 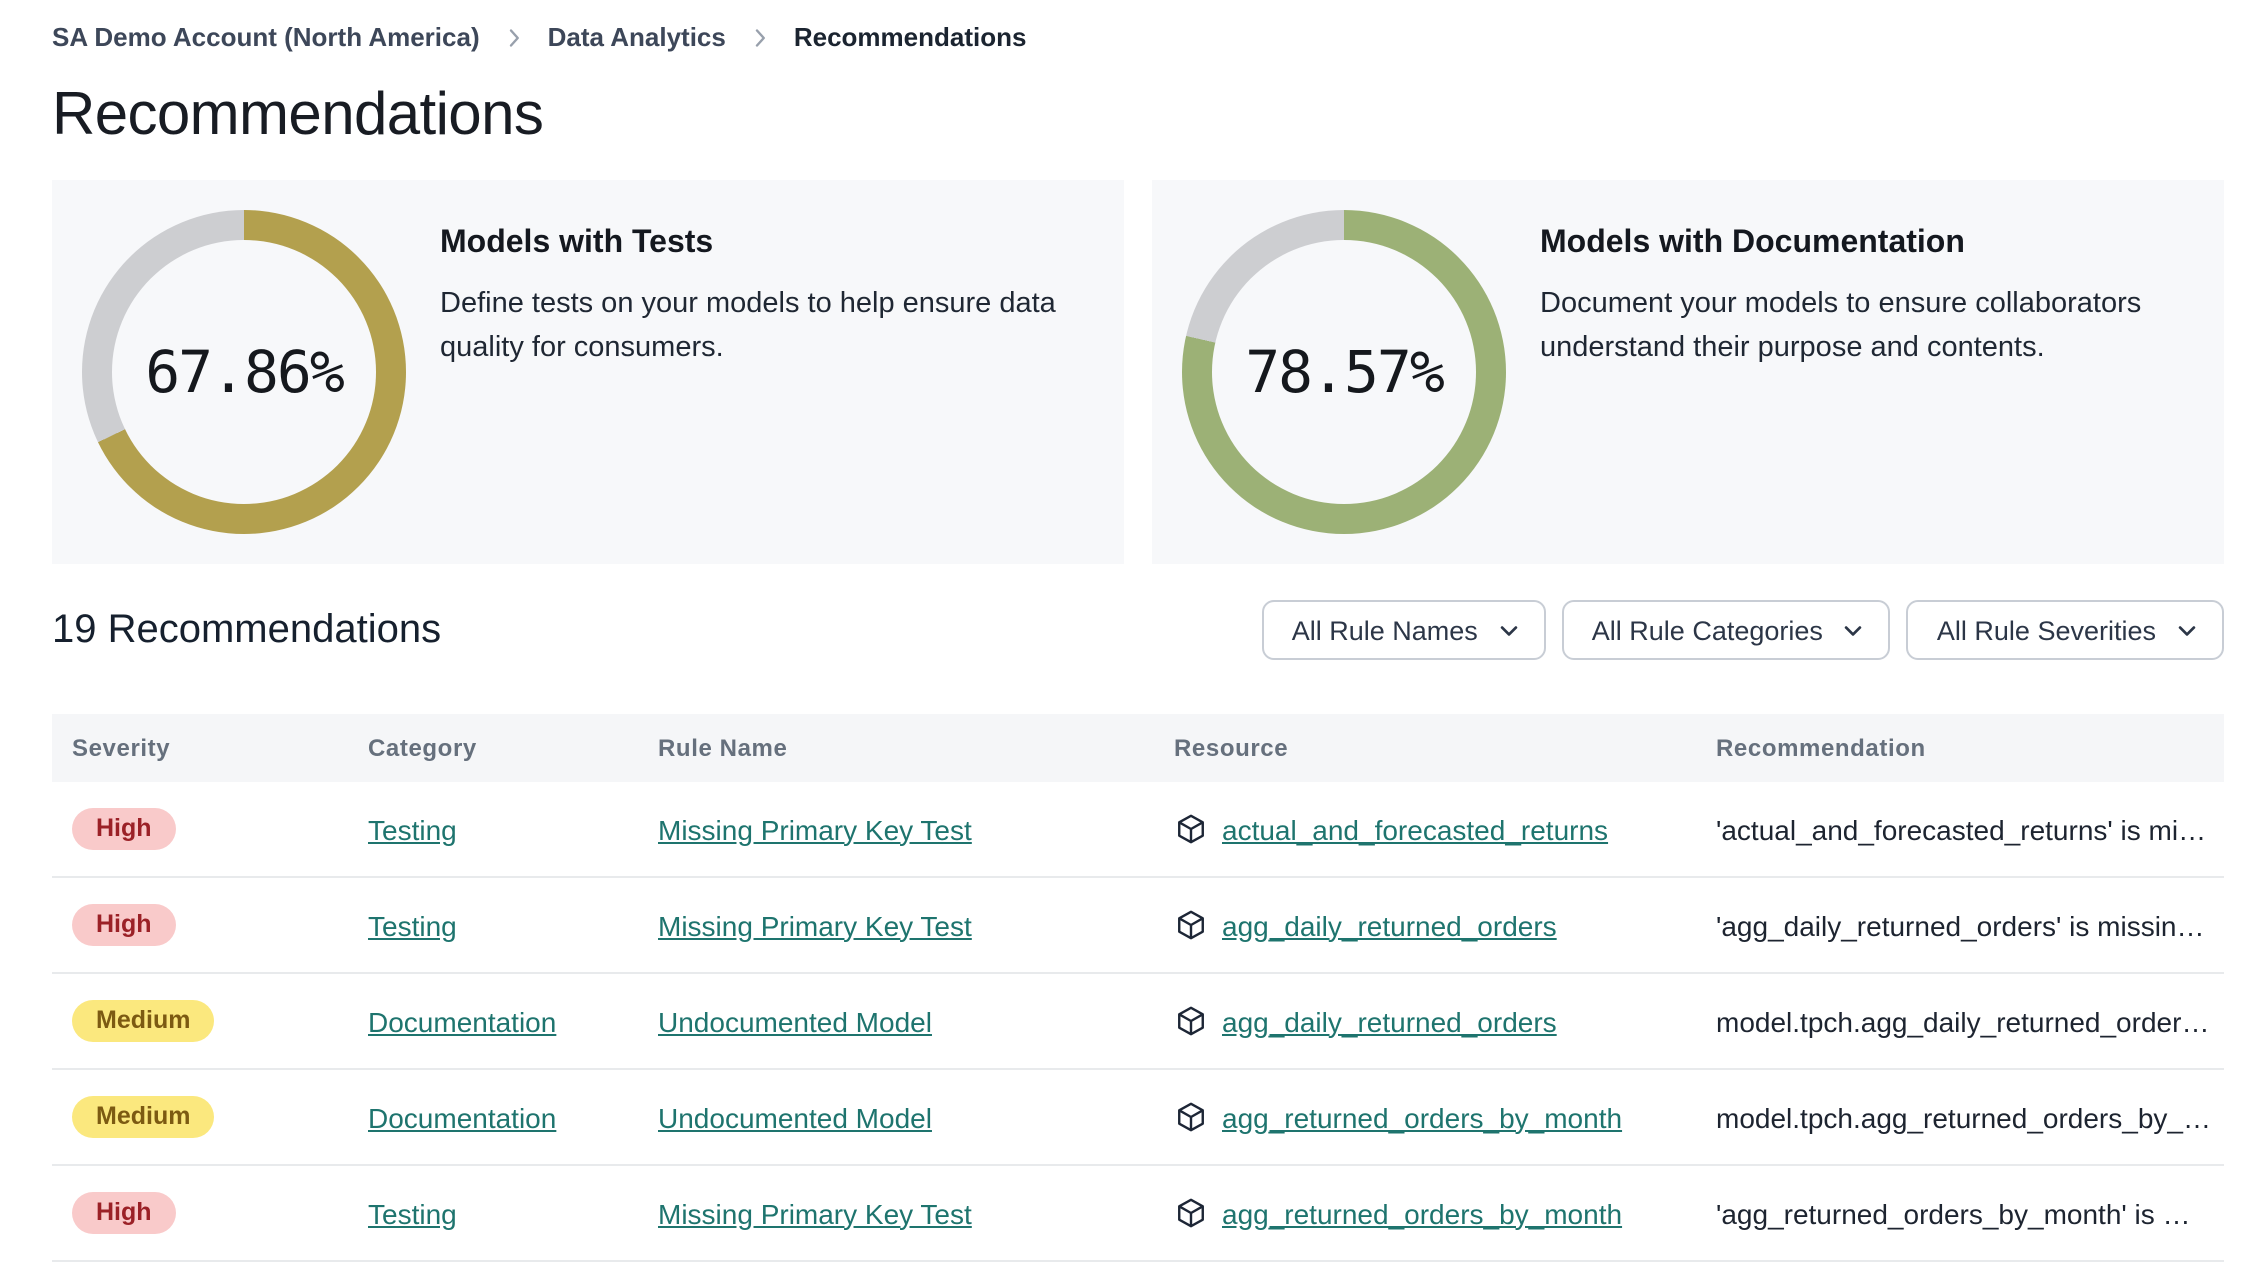 I want to click on column-header-recommendation: Recommendation, so click(x=1821, y=748).